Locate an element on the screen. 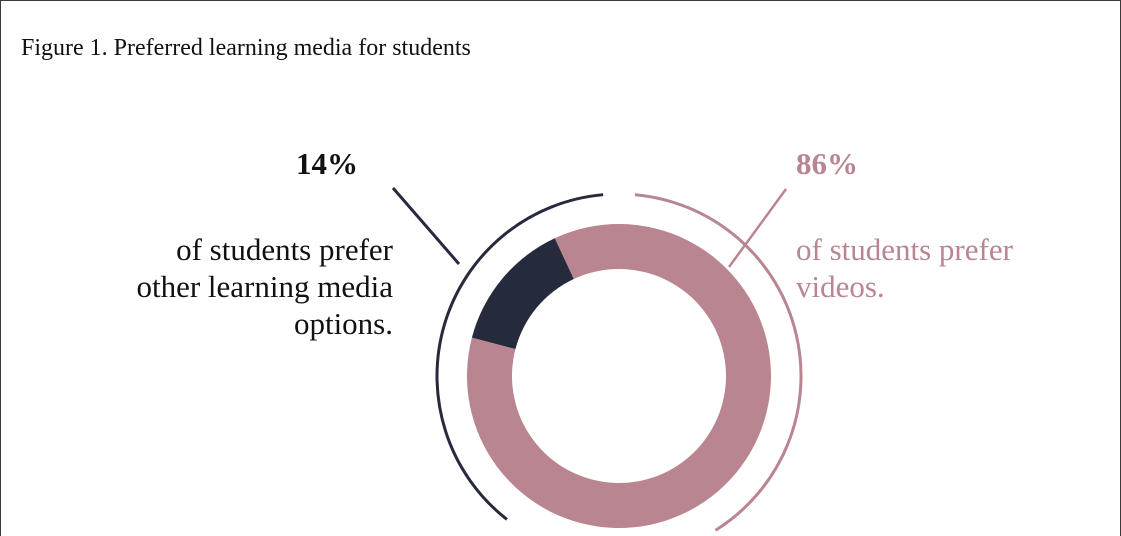 The height and width of the screenshot is (536, 1121). videos-description: of students prefer videos. is located at coordinates (951, 268).